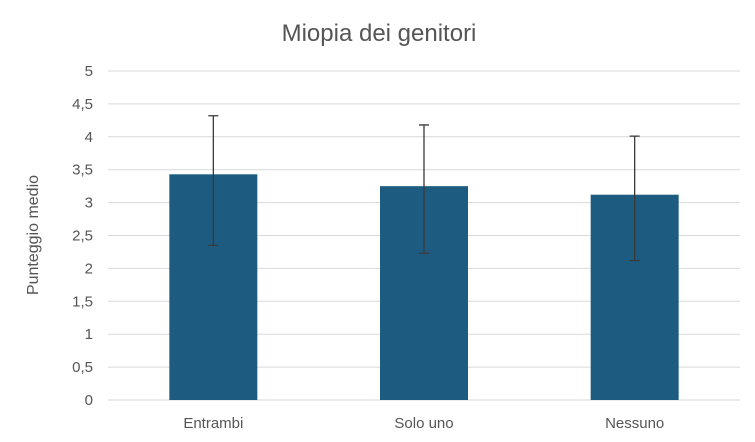 The width and height of the screenshot is (755, 442). I want to click on x-axis-ticks: Entrambi Solo uno Nessuno, so click(423, 423).